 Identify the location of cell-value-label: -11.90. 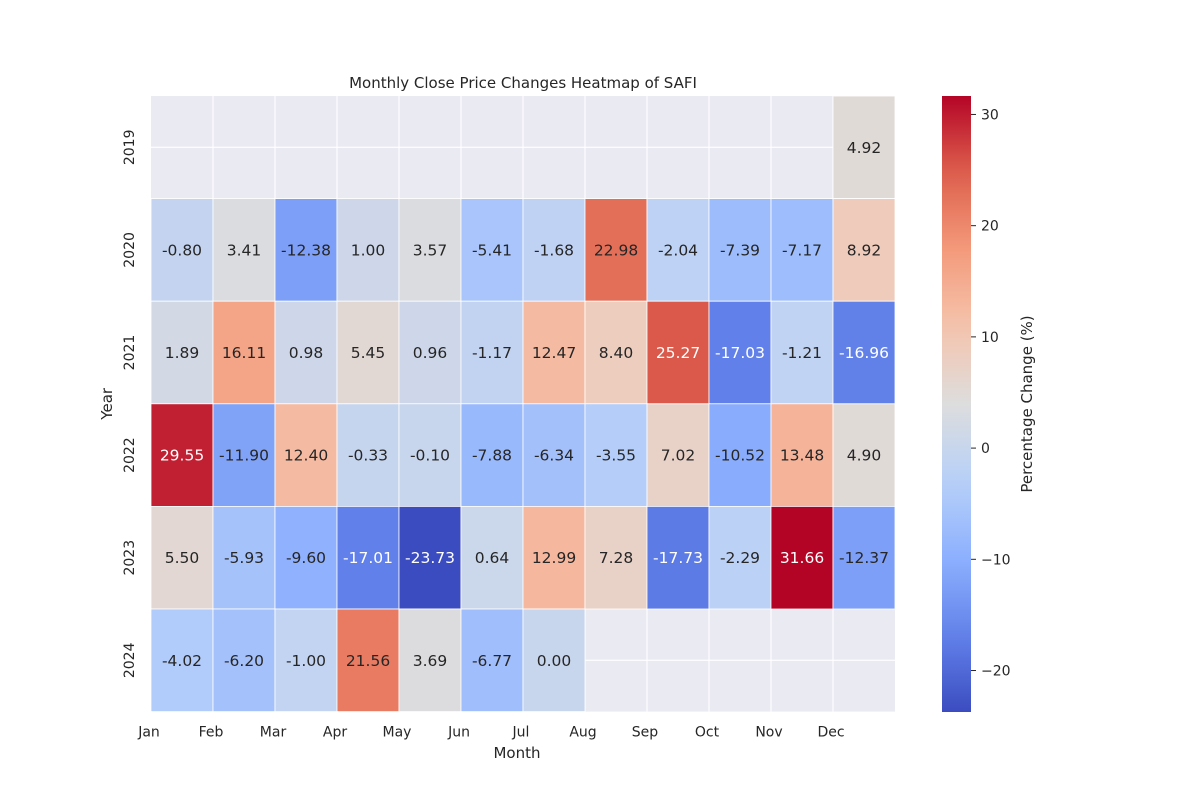
(244, 456).